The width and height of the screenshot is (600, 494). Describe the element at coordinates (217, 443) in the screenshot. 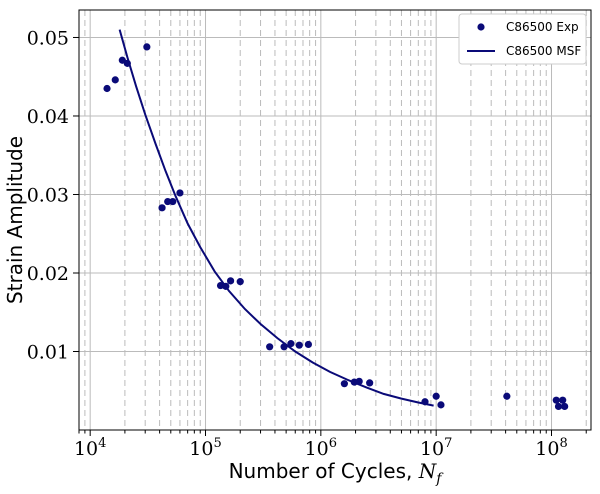

I see `x-tick-exponent: 5` at that location.